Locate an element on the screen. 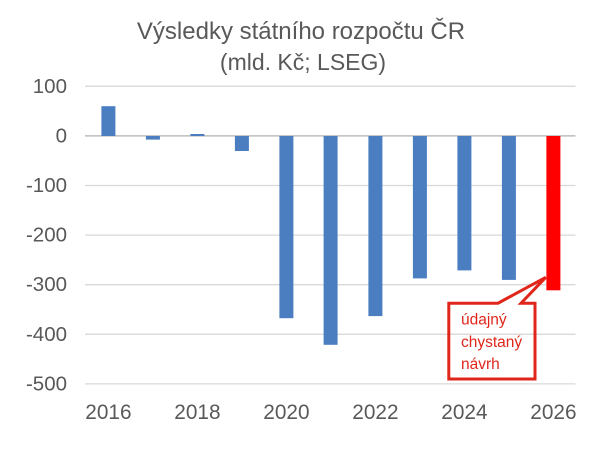  svg-text: Výsledky státního rozpočtu ČR is located at coordinates (301, 31).